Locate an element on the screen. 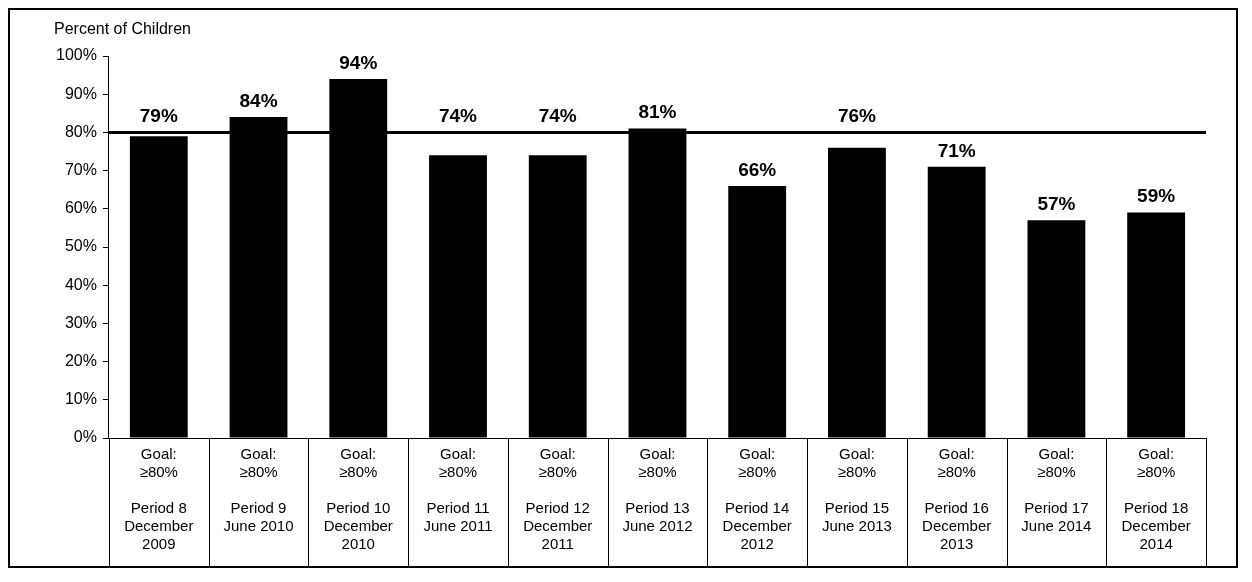  category-label: Goal: ≥80% Period 10 December 2010 is located at coordinates (358, 499).